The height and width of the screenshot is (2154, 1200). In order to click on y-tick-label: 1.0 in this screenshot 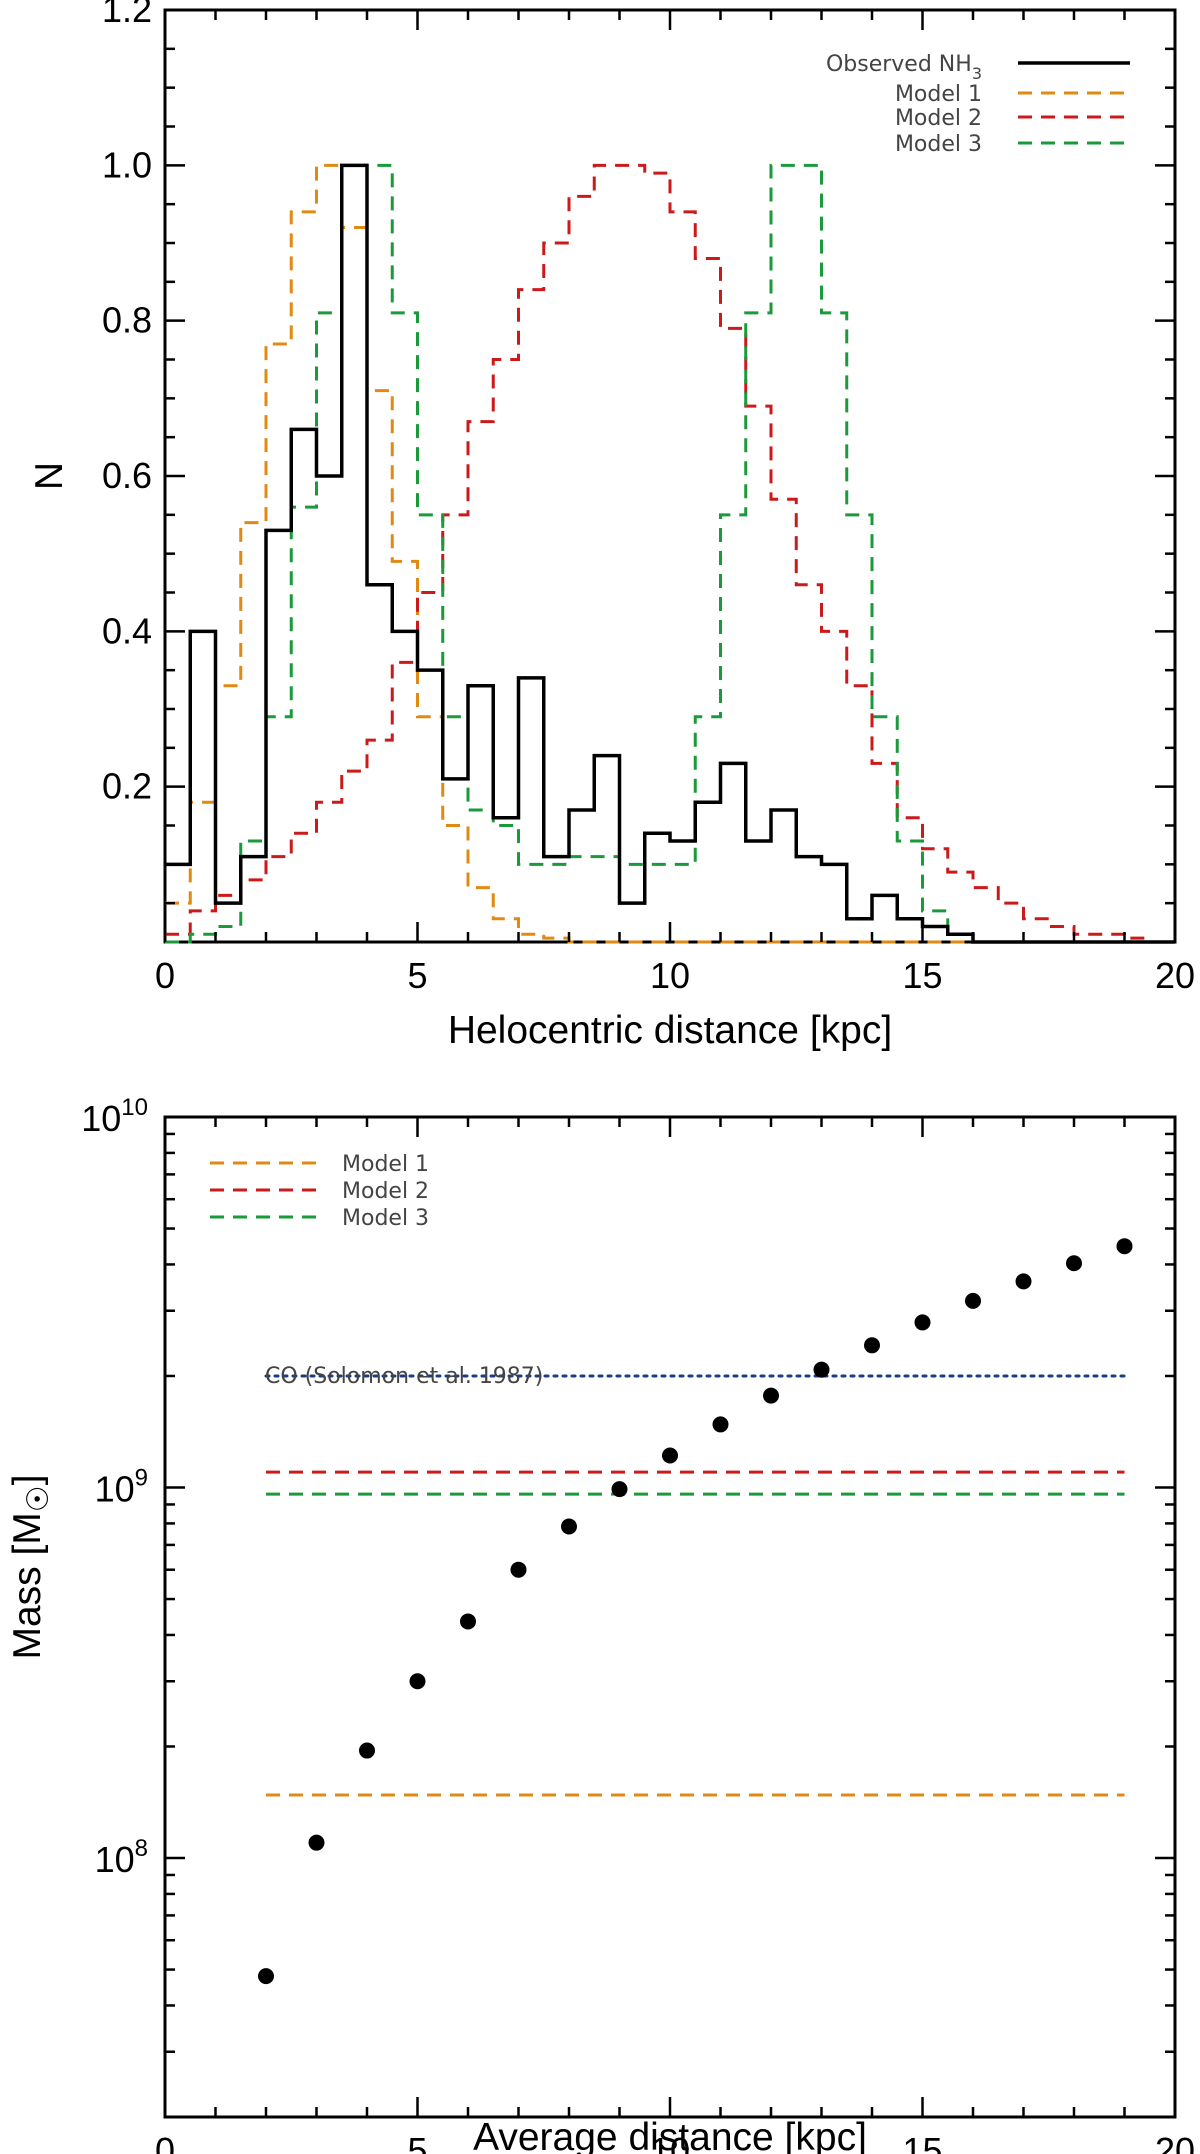, I will do `click(127, 164)`.